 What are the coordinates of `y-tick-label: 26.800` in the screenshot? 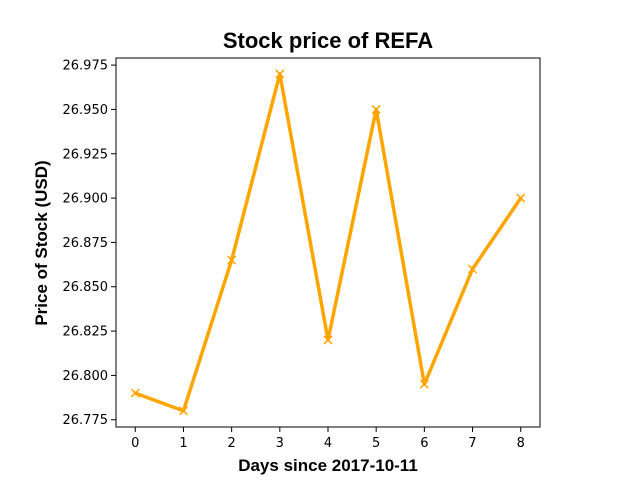 It's located at (86, 376).